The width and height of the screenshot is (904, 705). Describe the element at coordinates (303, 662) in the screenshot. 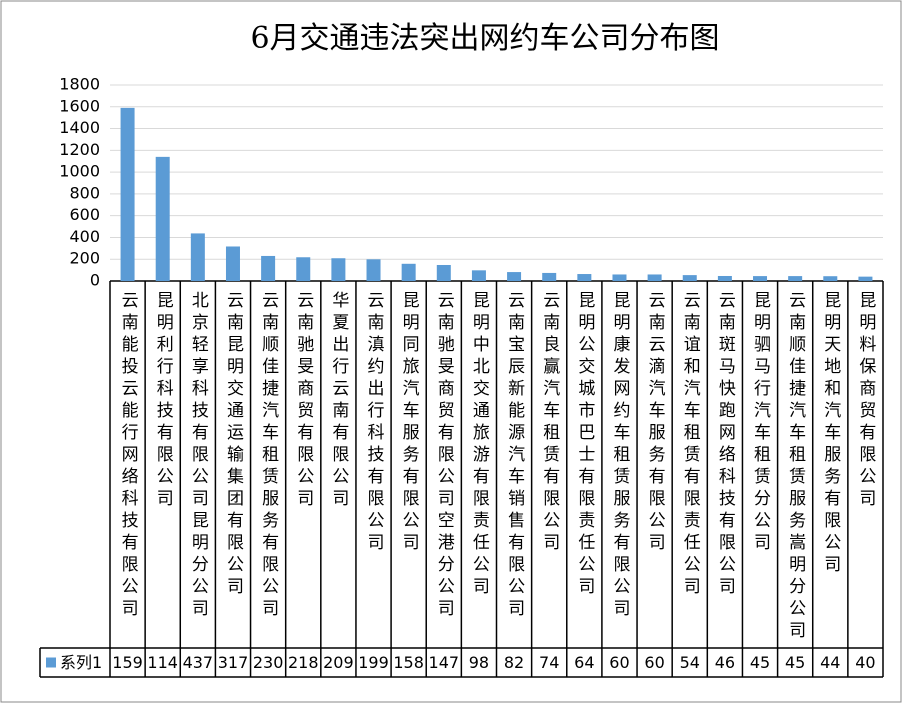

I see `data-table-value: 218` at that location.